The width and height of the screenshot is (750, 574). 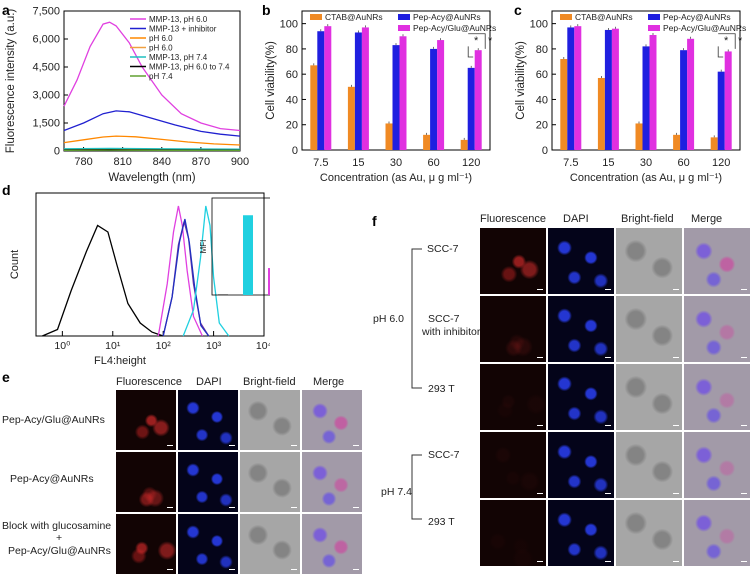 I want to click on f-row-label-scc7-ph74: SCC-7, so click(x=444, y=455).